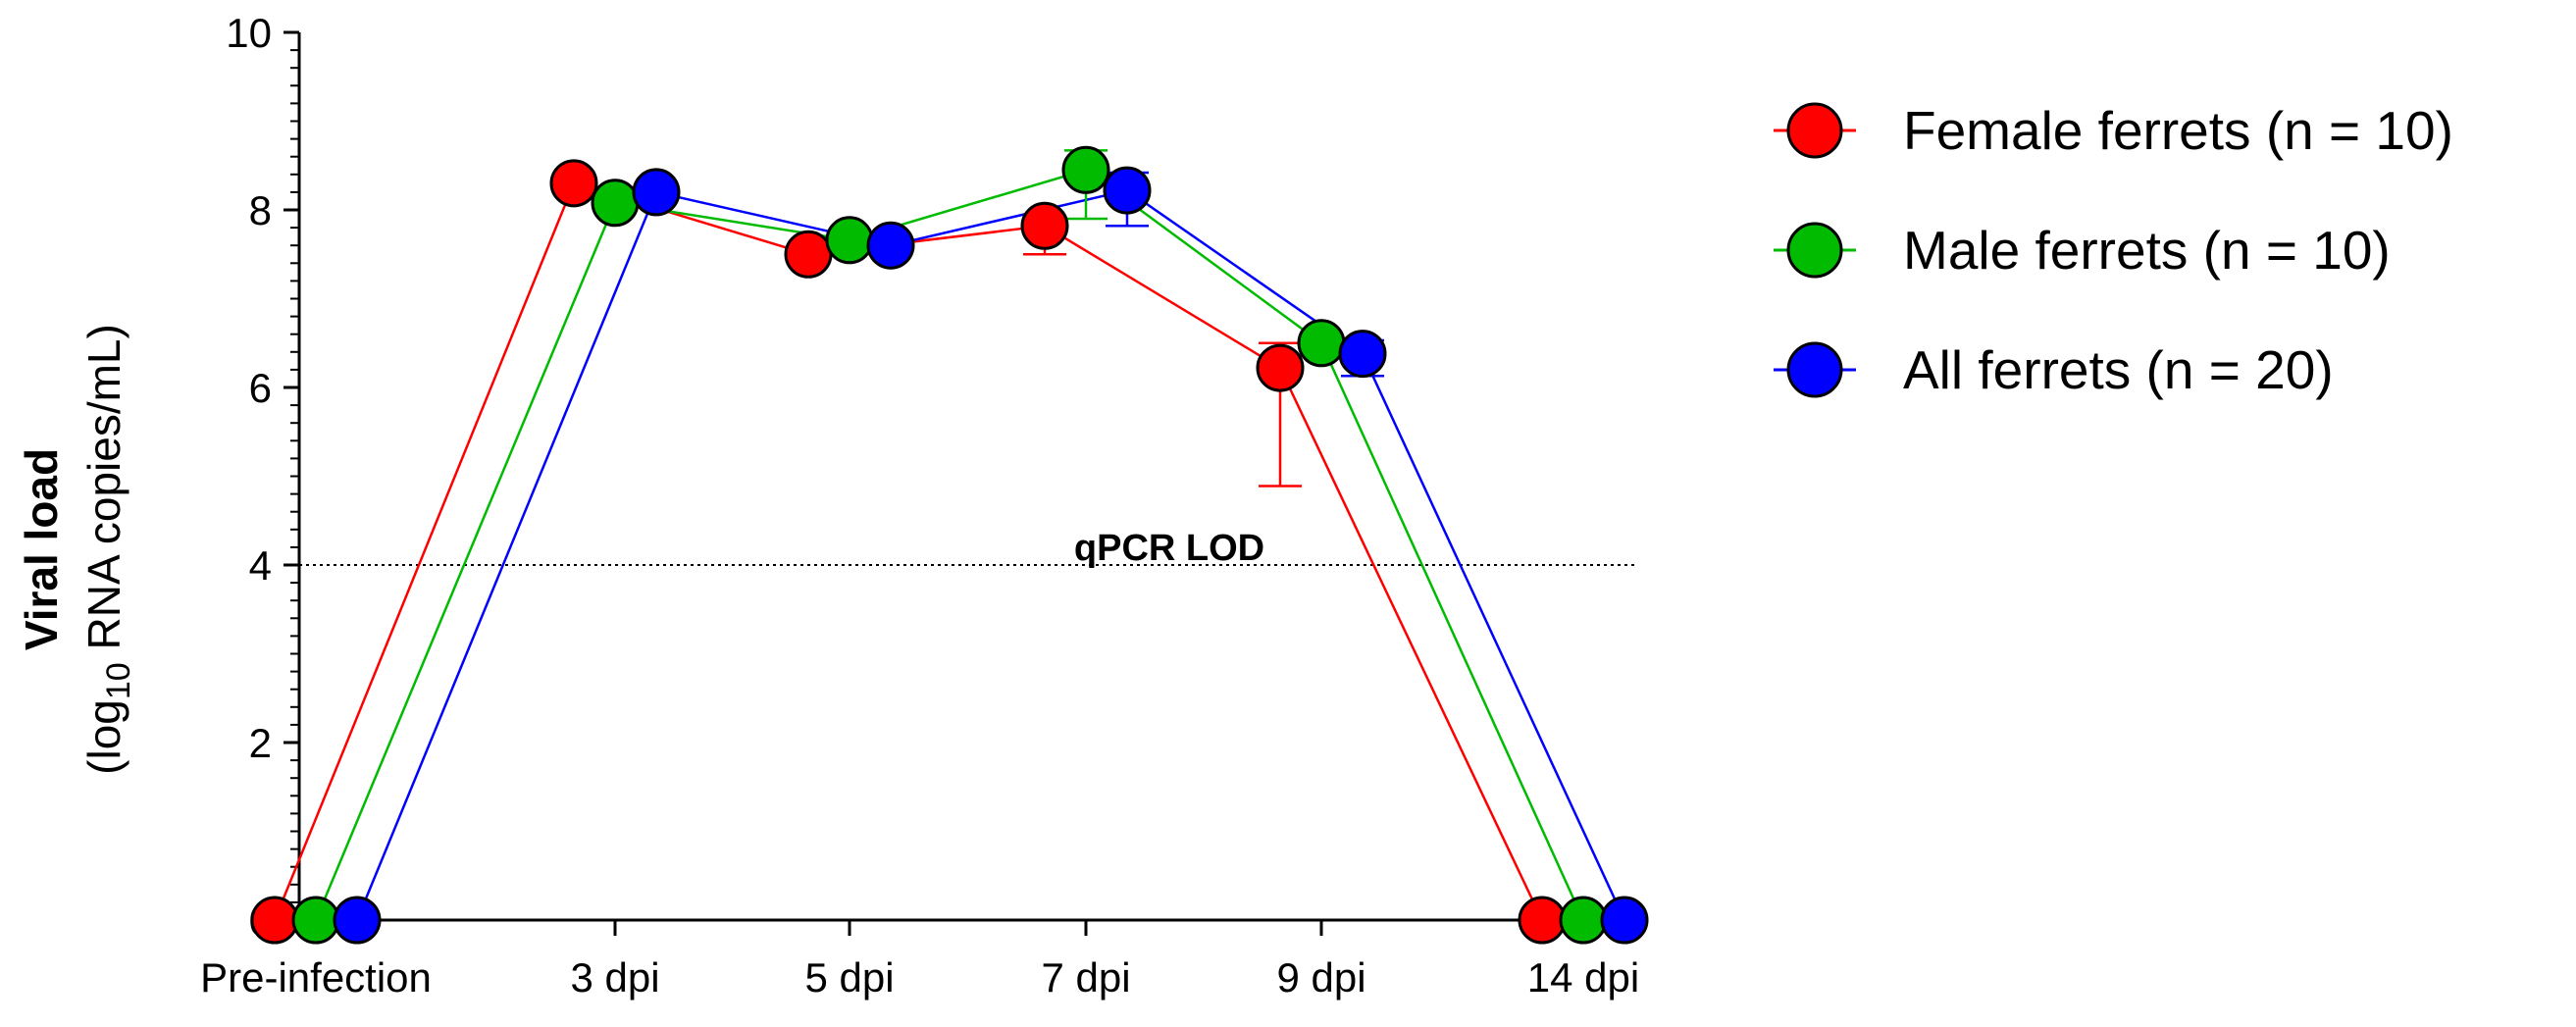 The height and width of the screenshot is (1027, 2576). Describe the element at coordinates (41, 549) in the screenshot. I see `y-axis-title-bold: Viral load` at that location.